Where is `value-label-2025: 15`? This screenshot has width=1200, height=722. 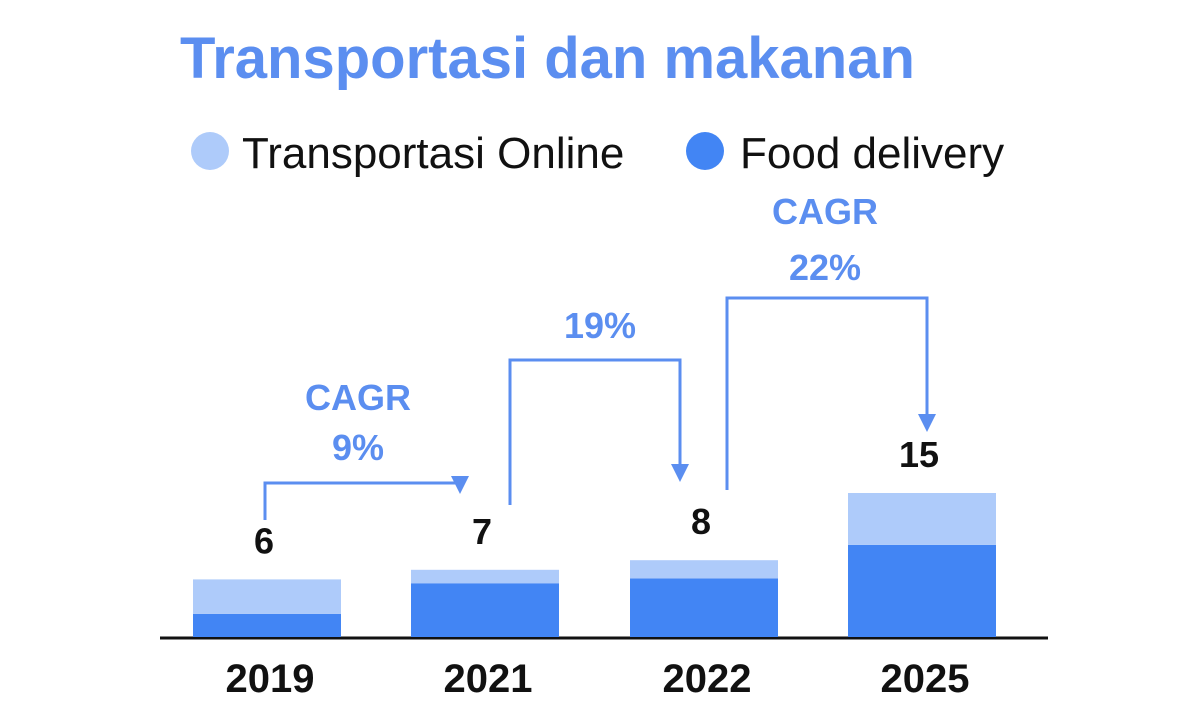
value-label-2025: 15 is located at coordinates (919, 454).